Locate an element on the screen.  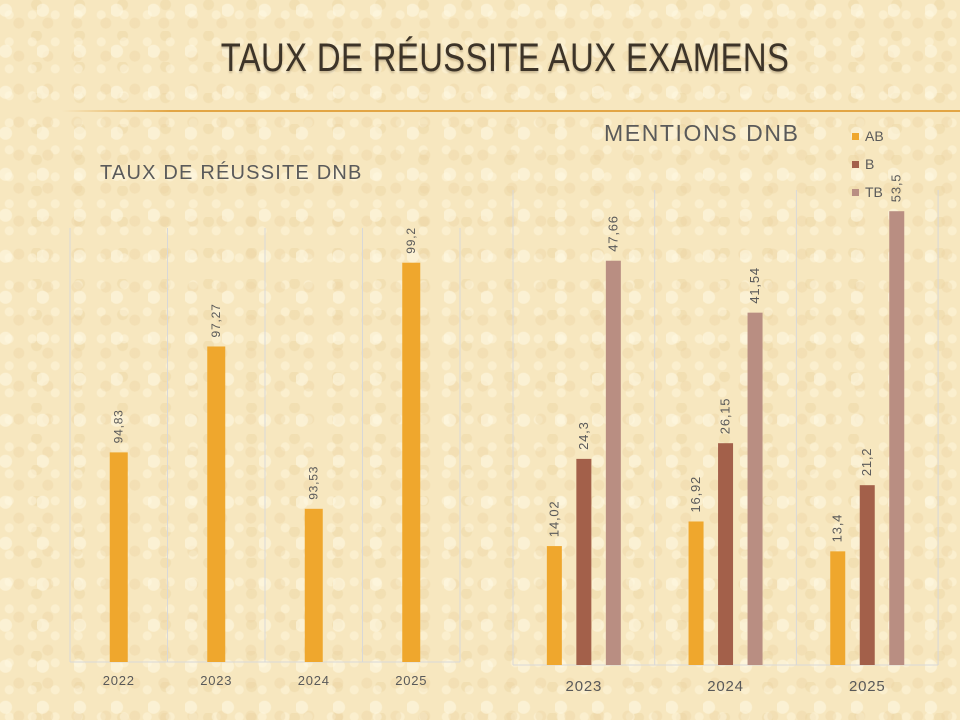
legend-item-b: B is located at coordinates (868, 164).